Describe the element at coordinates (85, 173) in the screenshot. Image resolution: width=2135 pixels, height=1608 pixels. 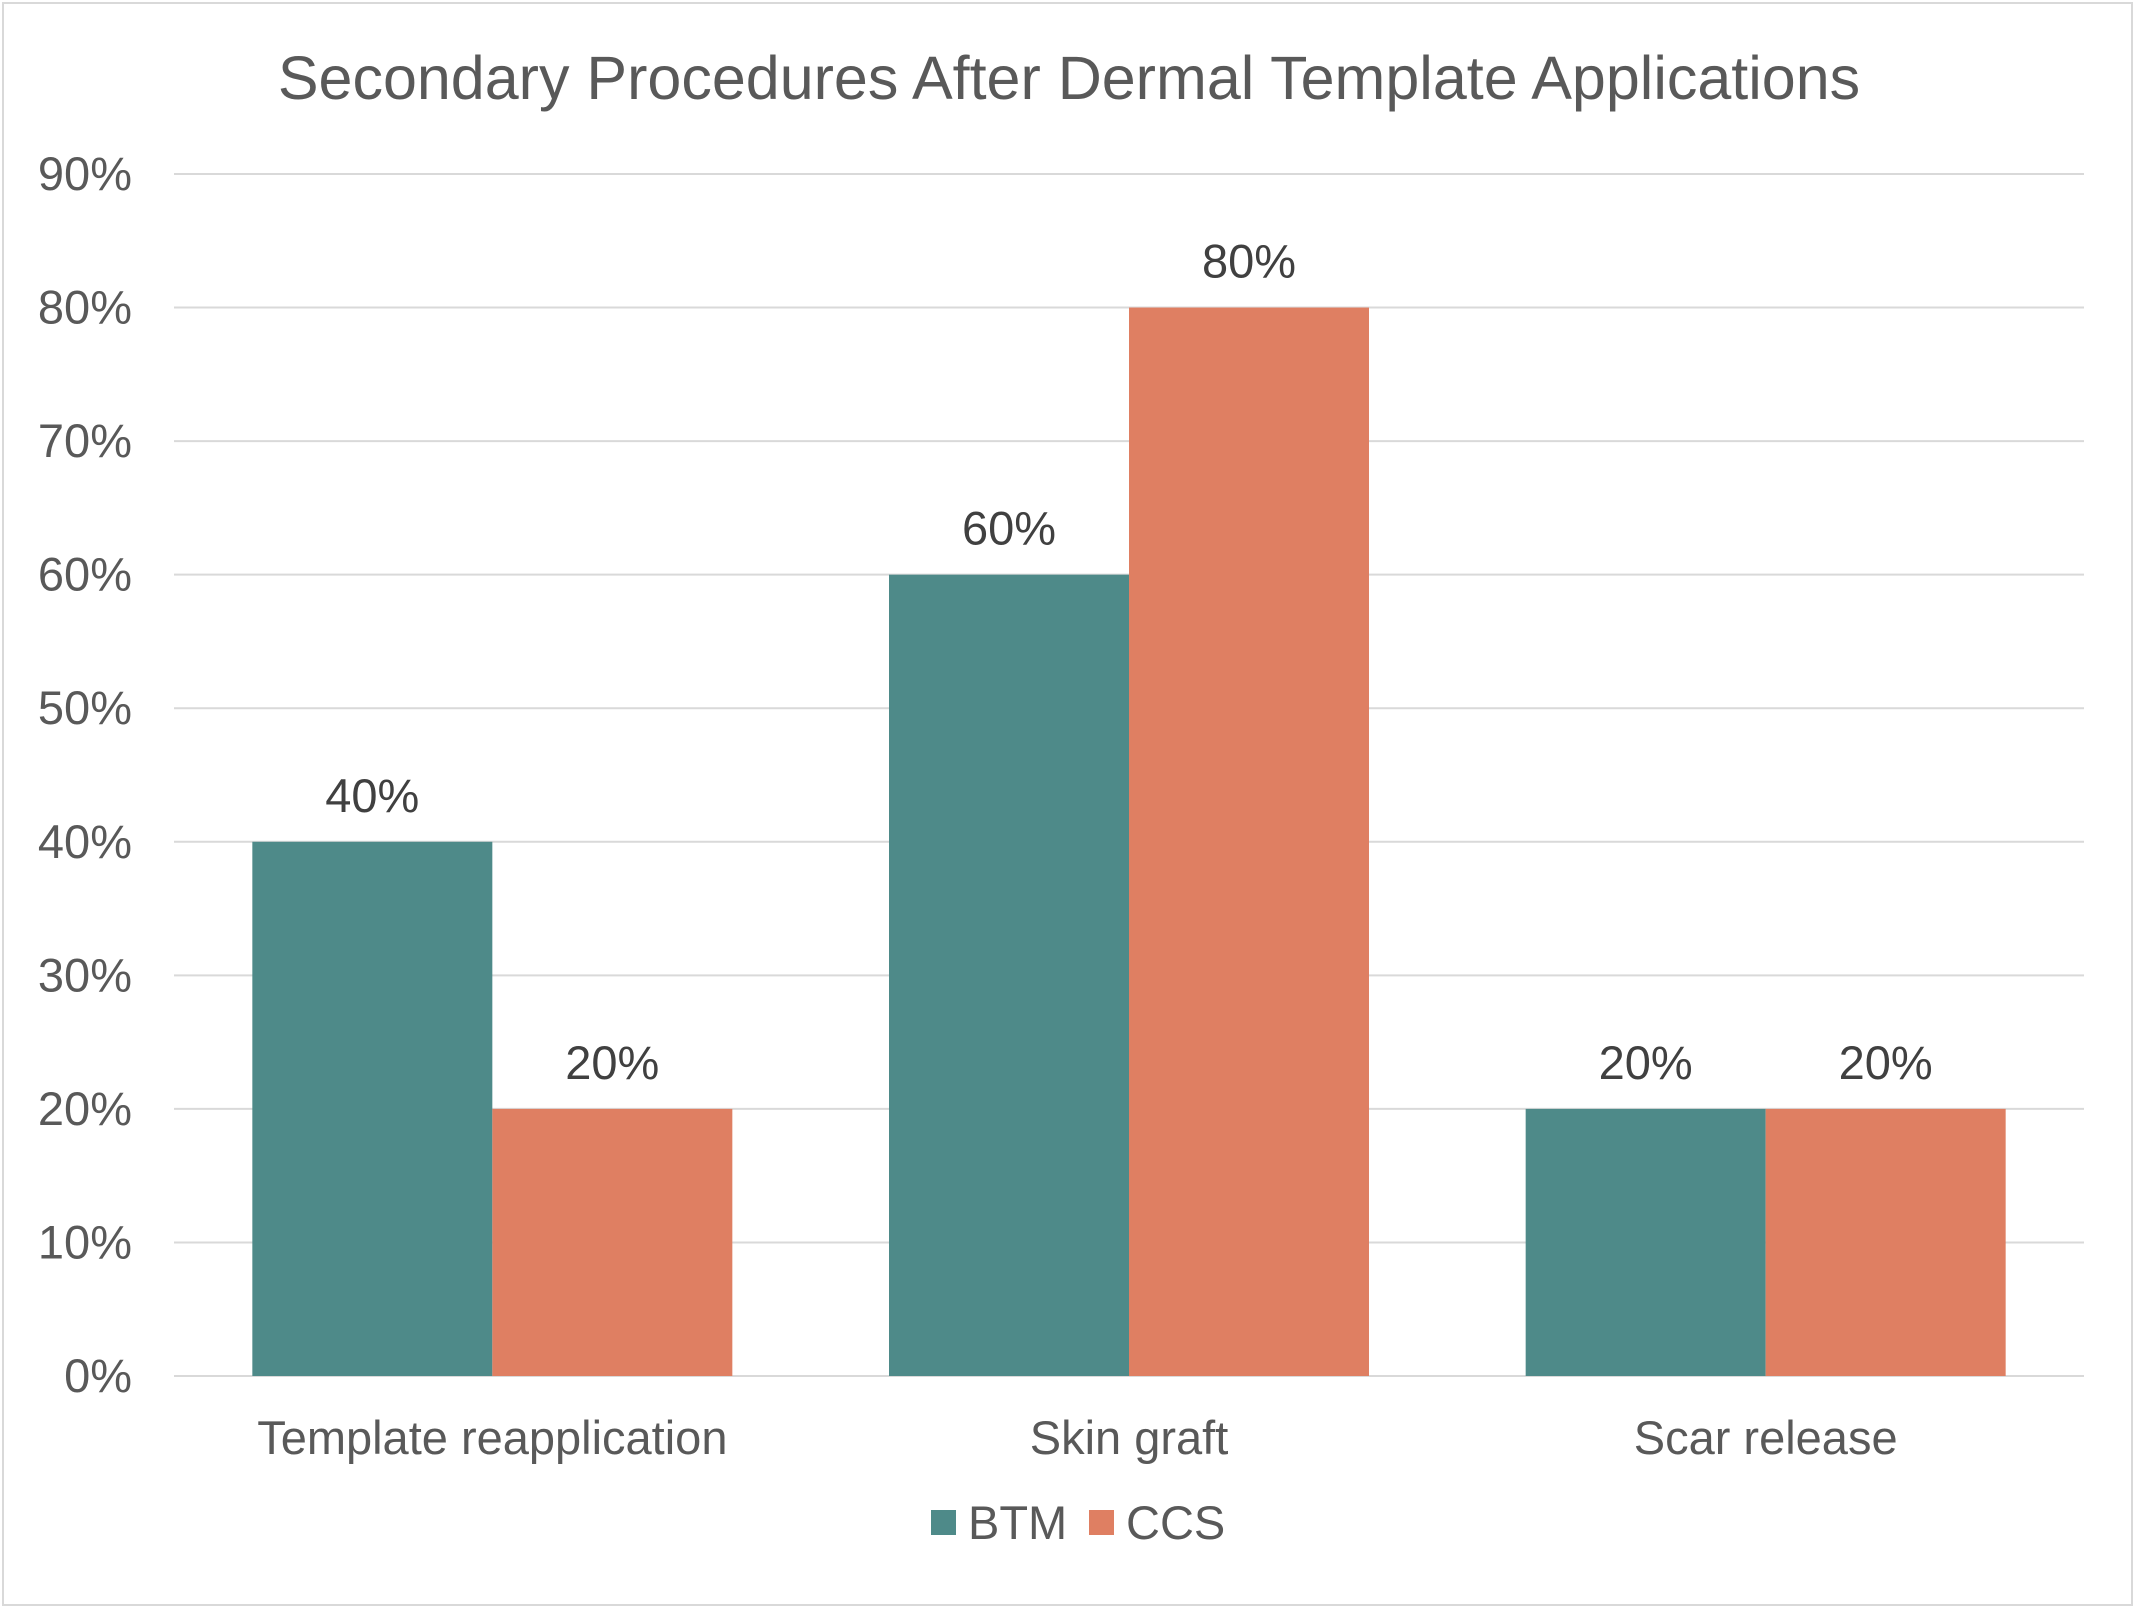
I see `y-tick-label-90: 90%` at that location.